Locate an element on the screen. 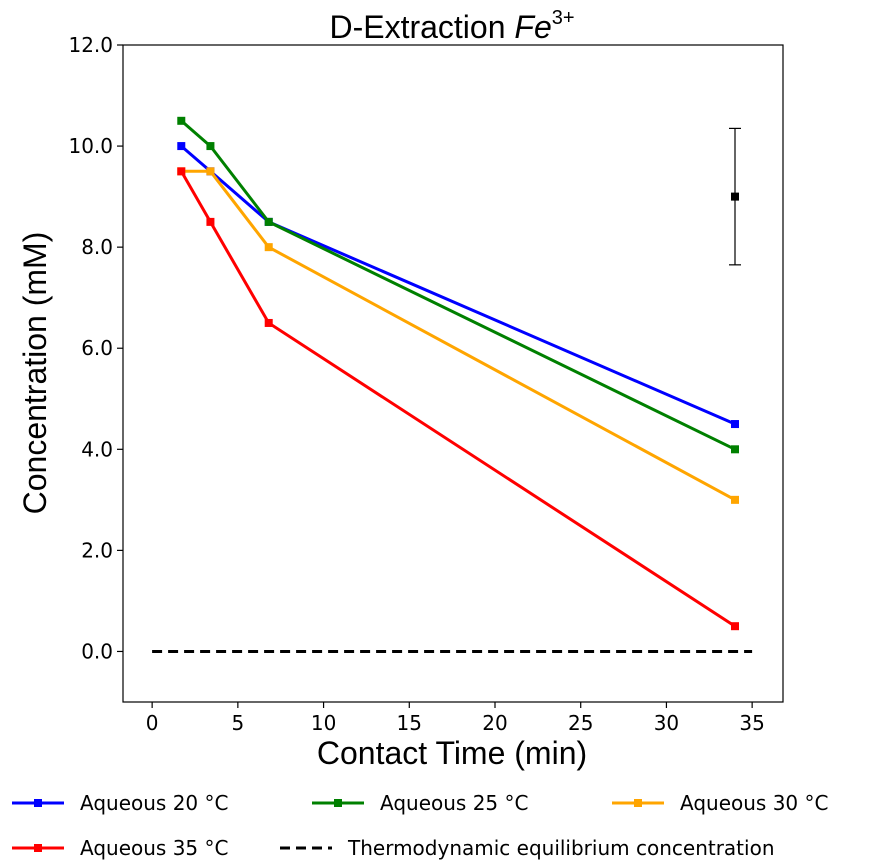  x-axis-title: Contact Time (min) is located at coordinates (452, 753).